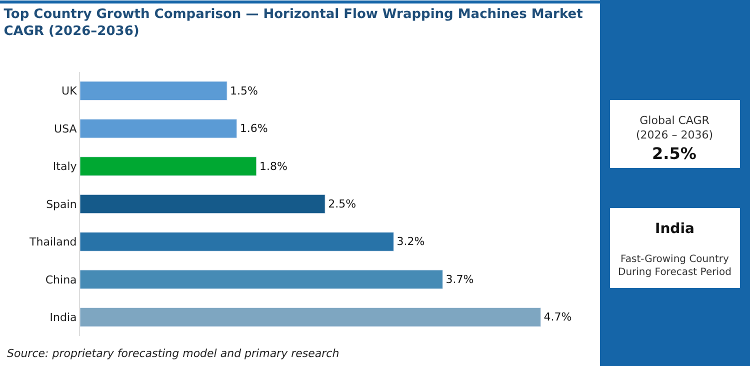  Describe the element at coordinates (254, 129) in the screenshot. I see `data-label: 1.6%` at that location.